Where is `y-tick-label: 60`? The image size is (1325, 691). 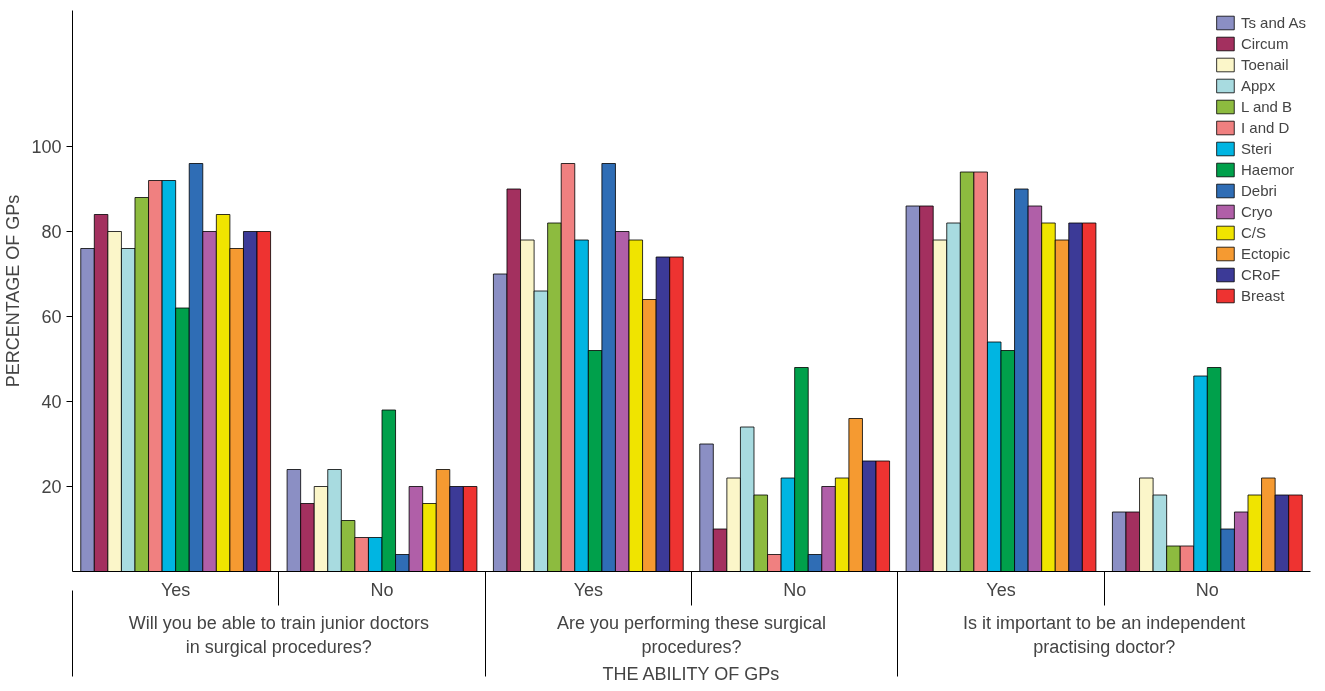 y-tick-label: 60 is located at coordinates (51, 317).